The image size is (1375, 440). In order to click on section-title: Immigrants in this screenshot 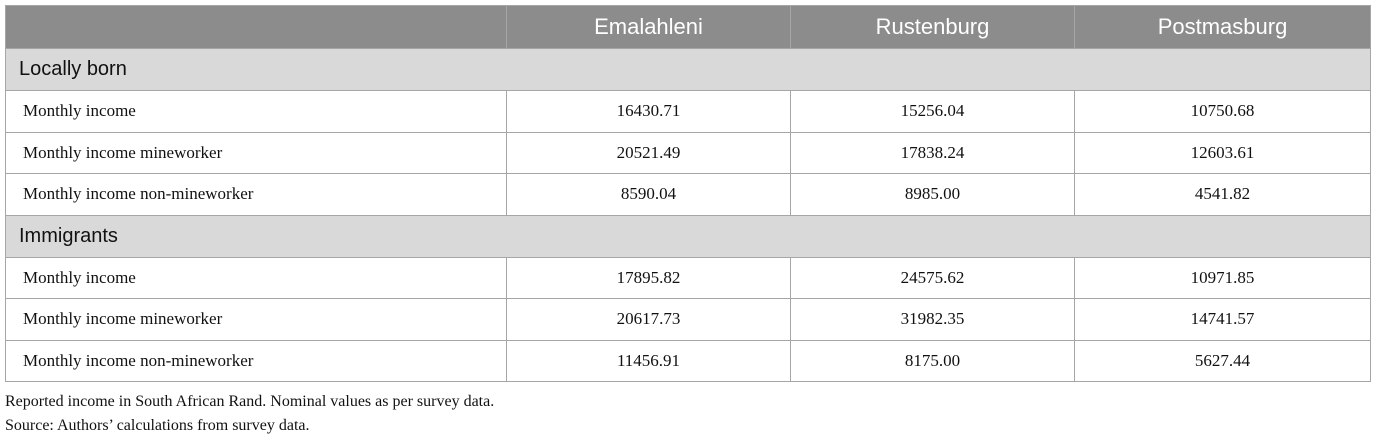, I will do `click(688, 236)`.